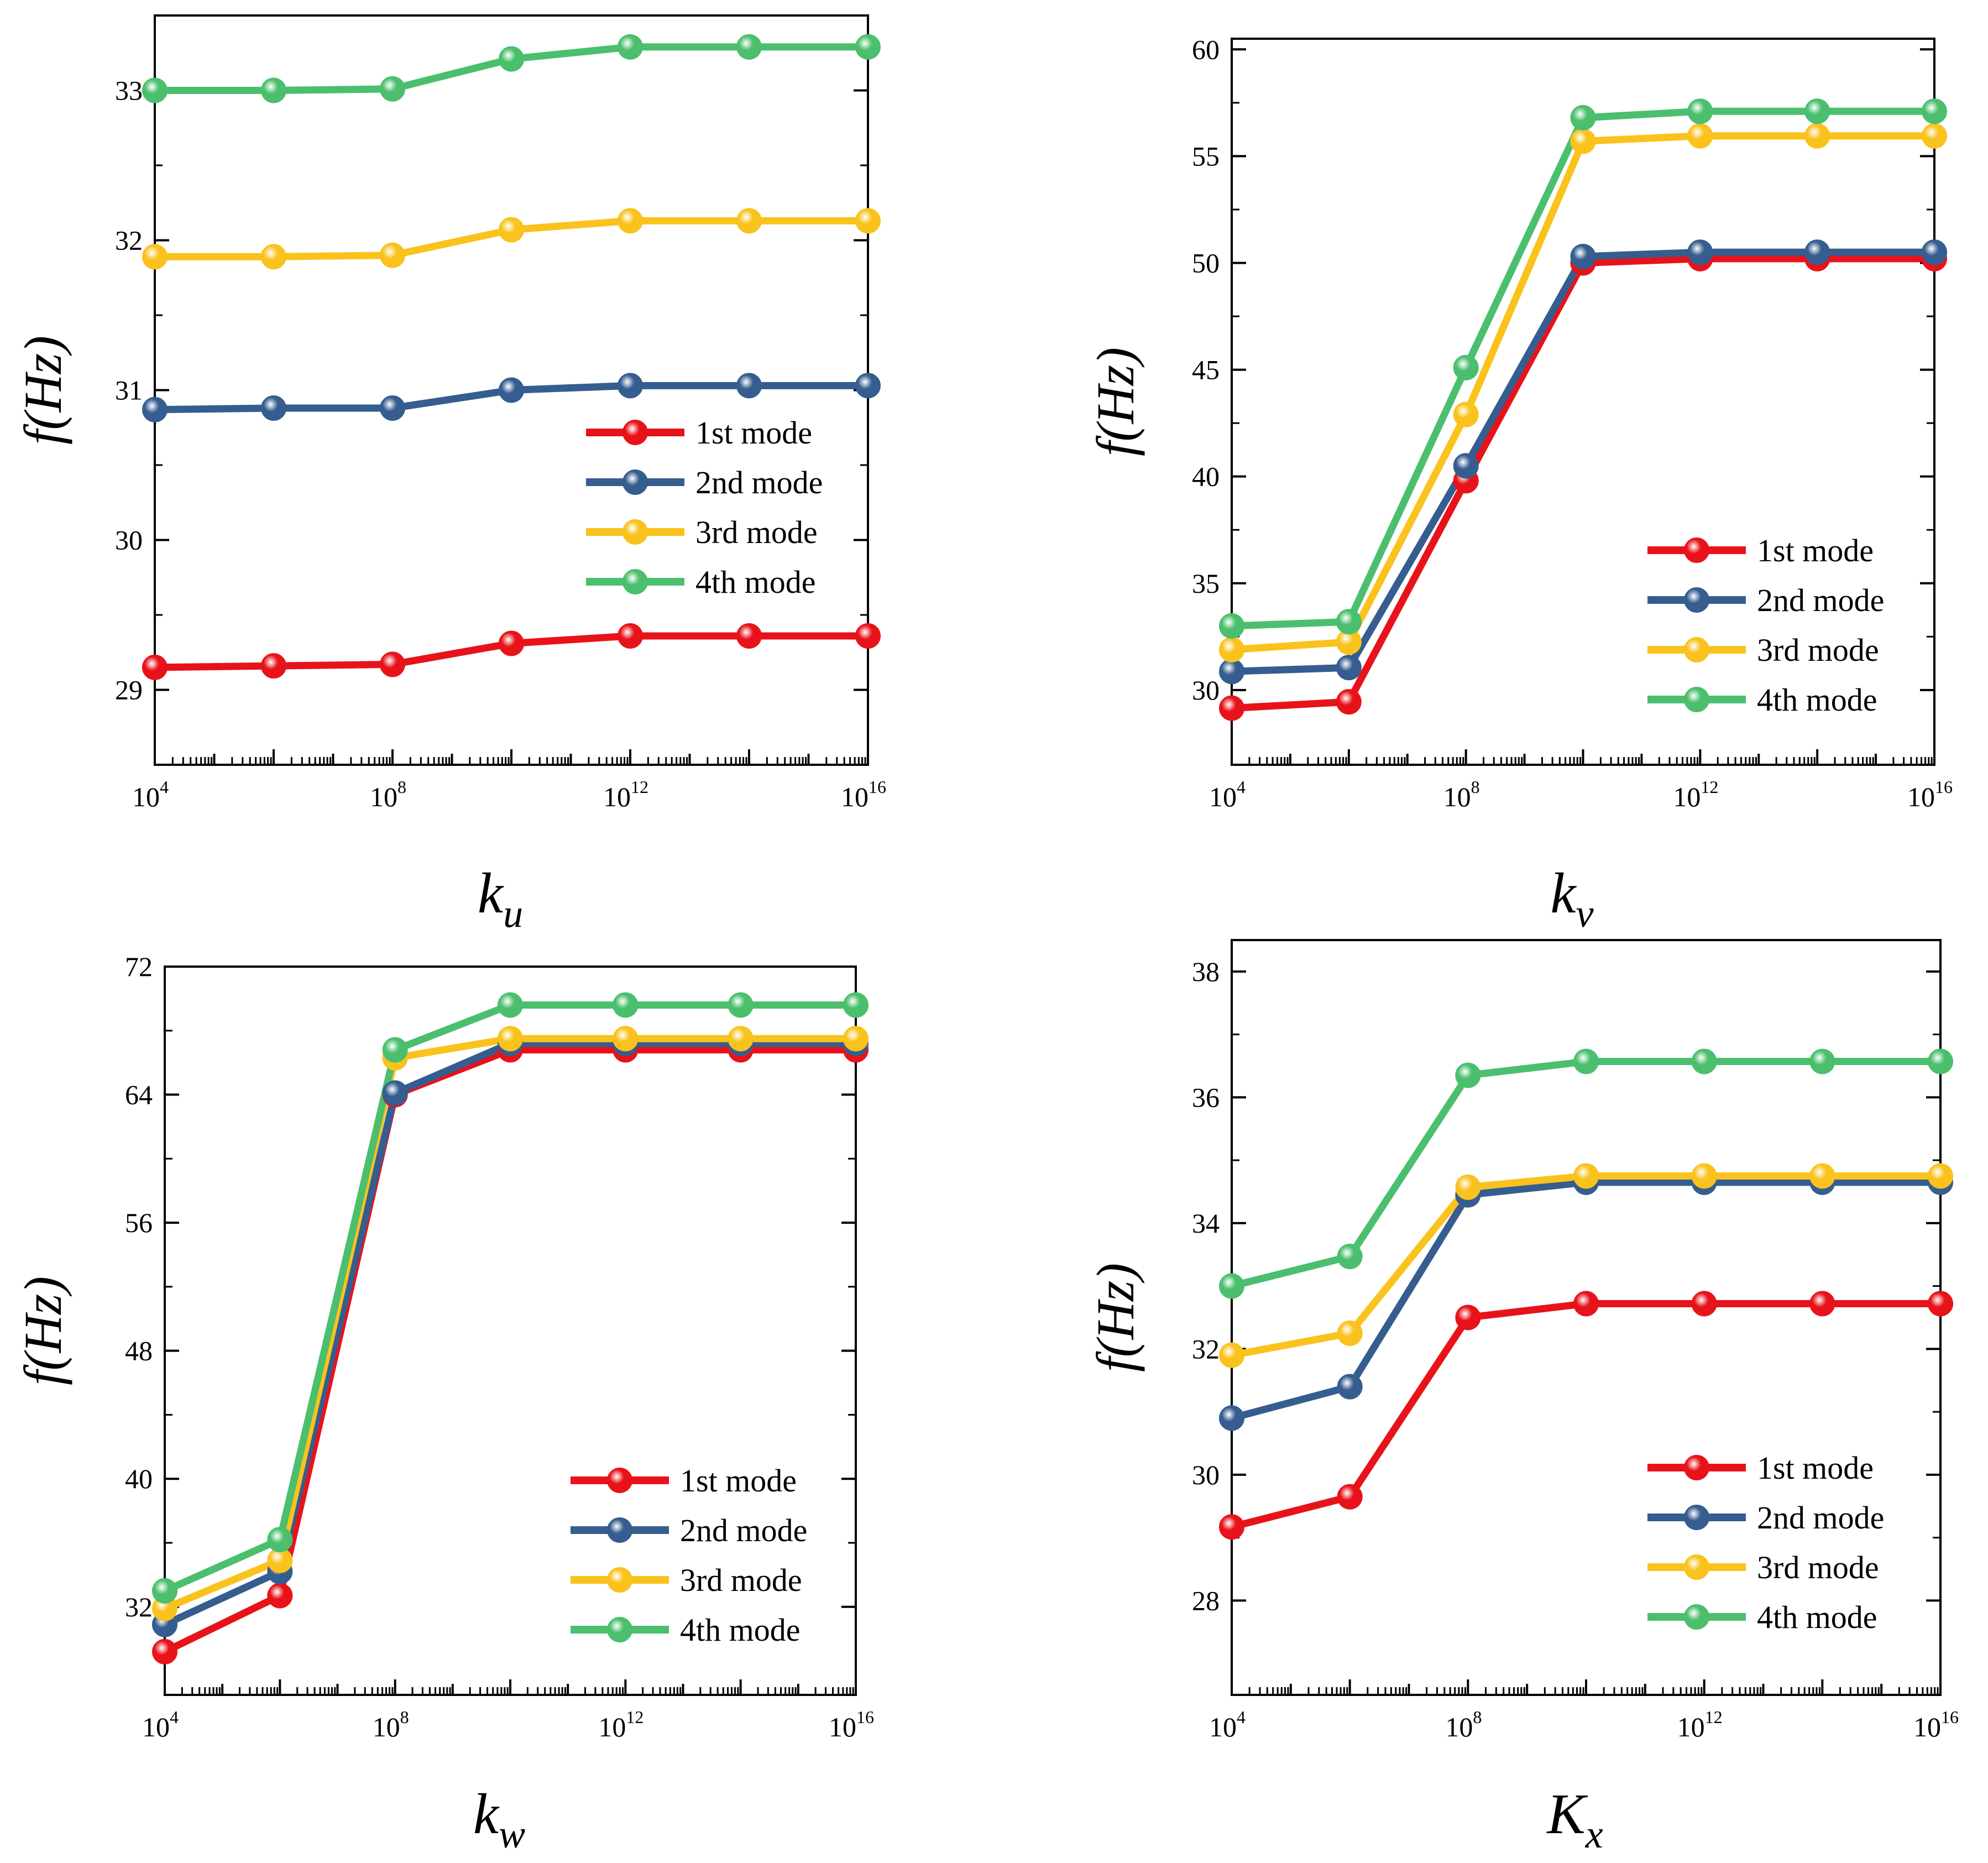  What do you see at coordinates (1206, 262) in the screenshot?
I see `y-tick-label: 50` at bounding box center [1206, 262].